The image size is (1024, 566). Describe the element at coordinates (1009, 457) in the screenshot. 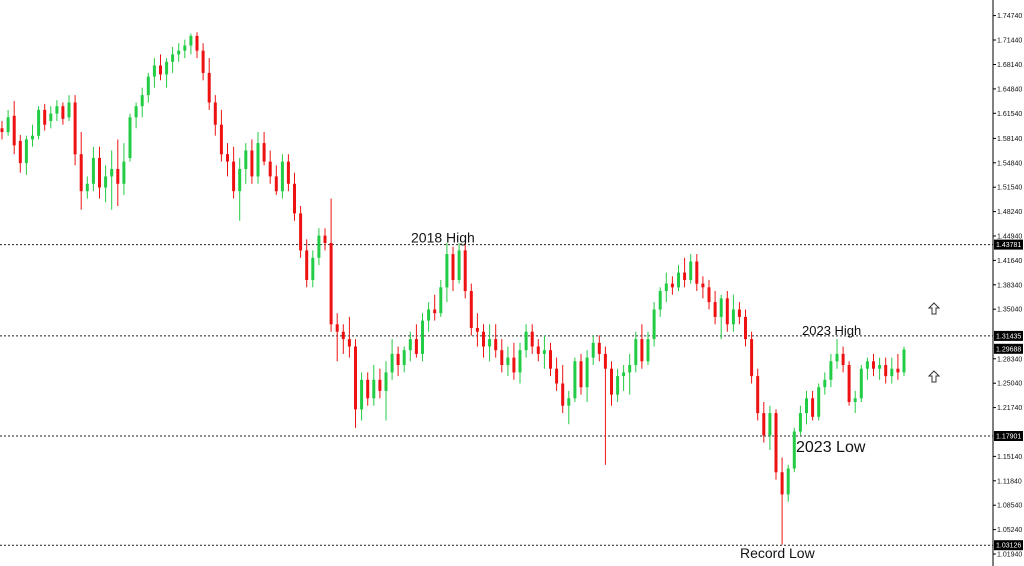

I see `price-tick-label: 1.15140` at that location.